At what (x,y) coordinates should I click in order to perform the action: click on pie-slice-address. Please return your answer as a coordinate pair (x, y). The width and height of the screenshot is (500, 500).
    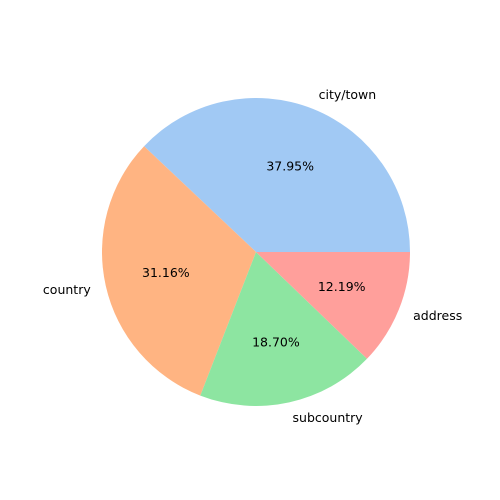
    Looking at the image, I should click on (333, 305).